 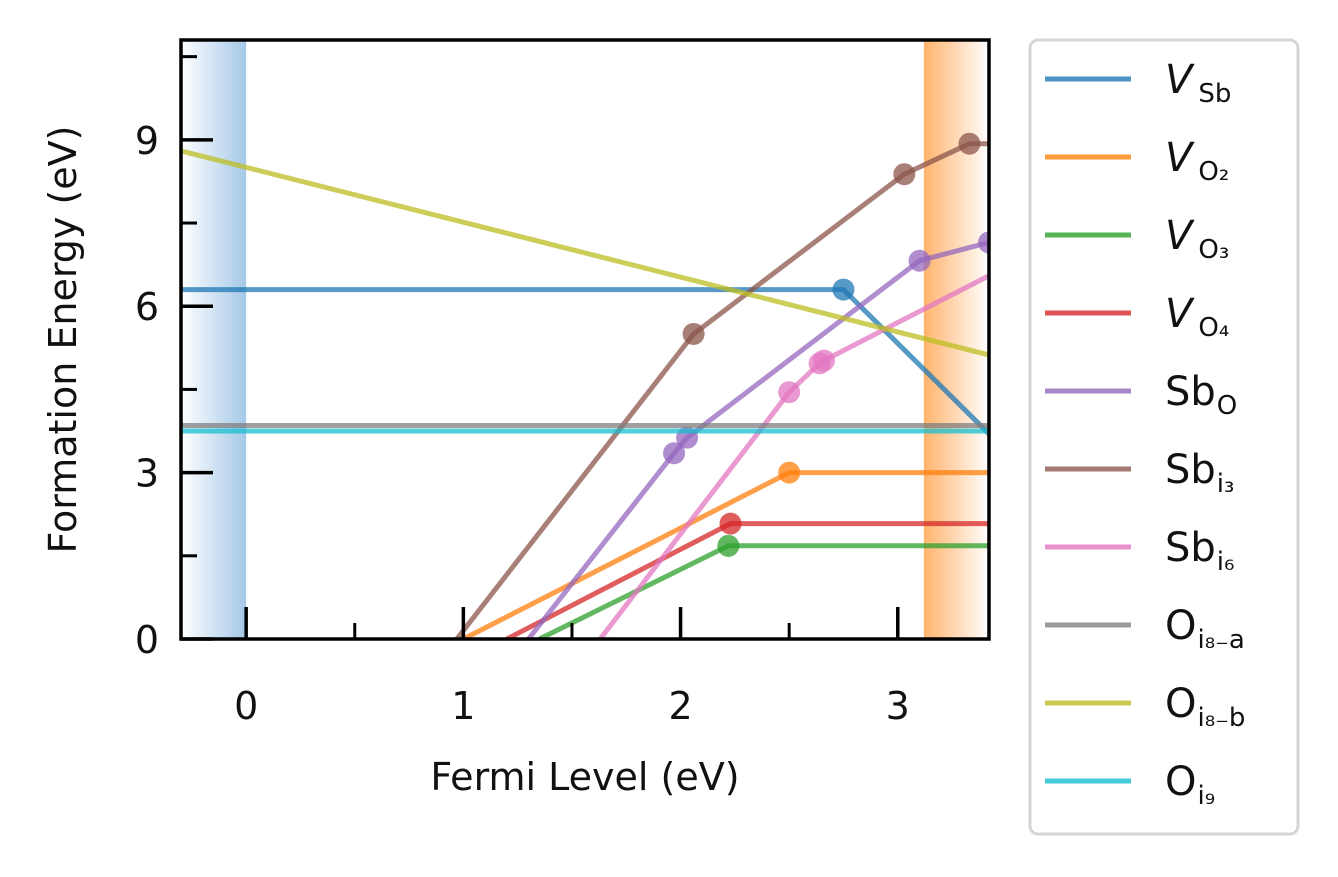 I want to click on y-tick-label: 0, so click(x=147, y=640).